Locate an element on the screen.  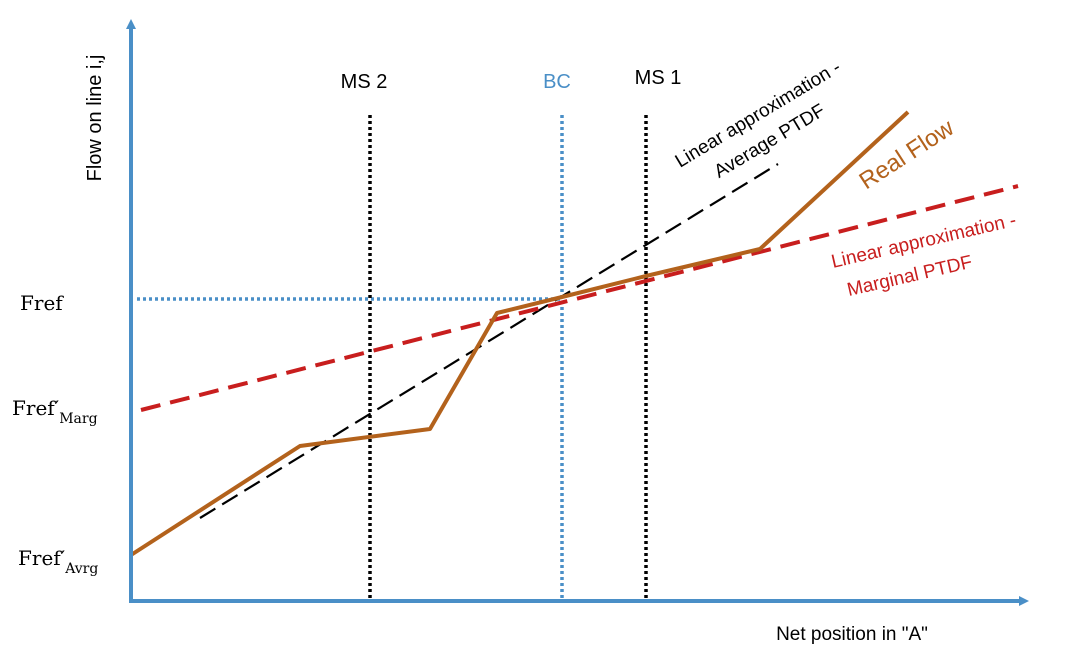
average-ptdf-annotation: Linear approximation - Average PTDF is located at coordinates (758, 120).